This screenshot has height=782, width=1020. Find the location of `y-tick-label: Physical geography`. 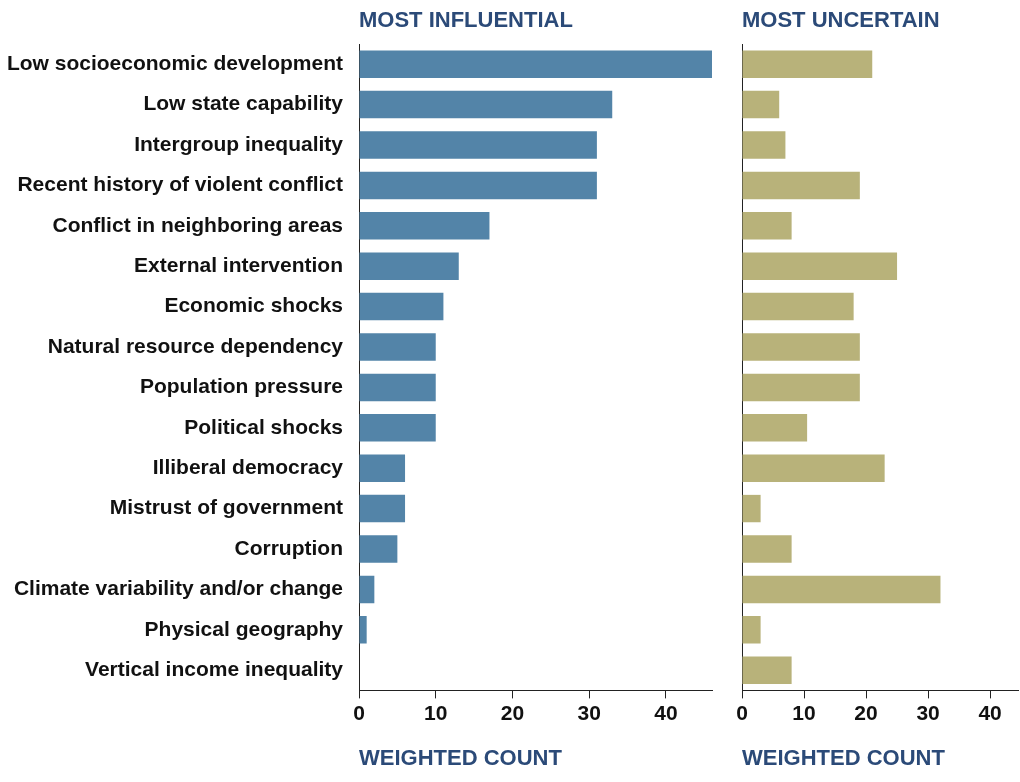

y-tick-label: Physical geography is located at coordinates (244, 628).